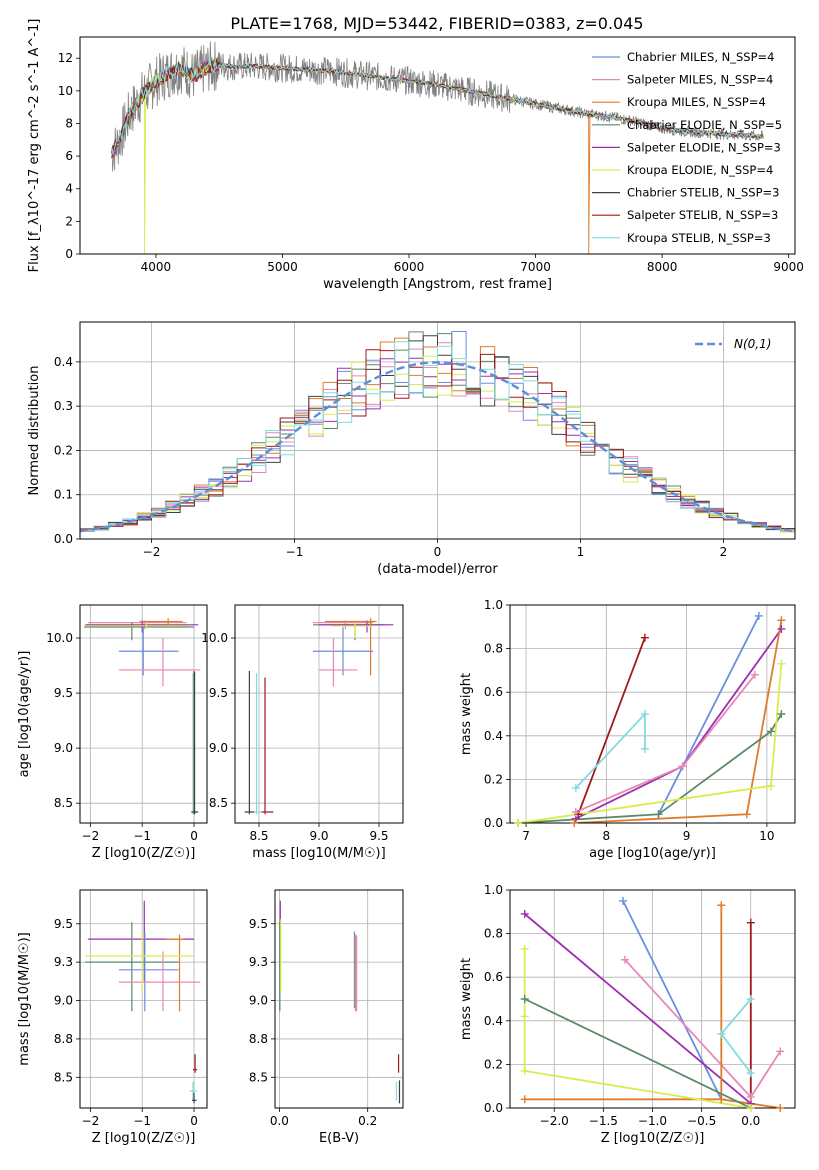  I want to click on x-tick-label: −0.5, so click(701, 1121).